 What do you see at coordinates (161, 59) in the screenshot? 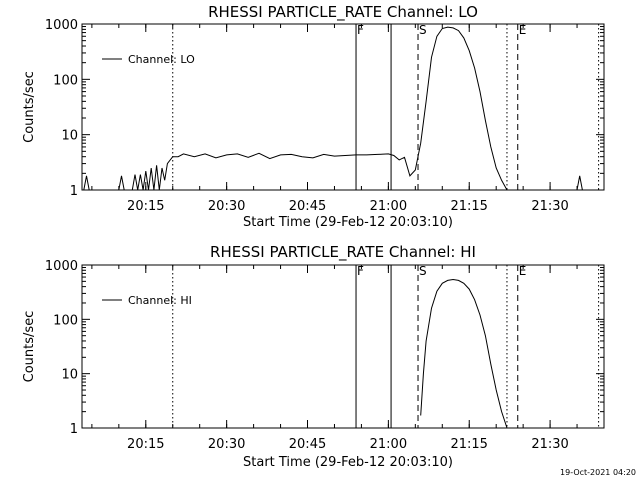
I see `legend-entry: Channel: LO` at bounding box center [161, 59].